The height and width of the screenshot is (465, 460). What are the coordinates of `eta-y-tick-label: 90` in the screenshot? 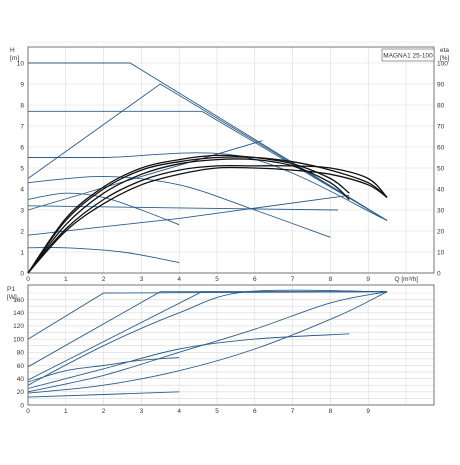 It's located at (441, 84).